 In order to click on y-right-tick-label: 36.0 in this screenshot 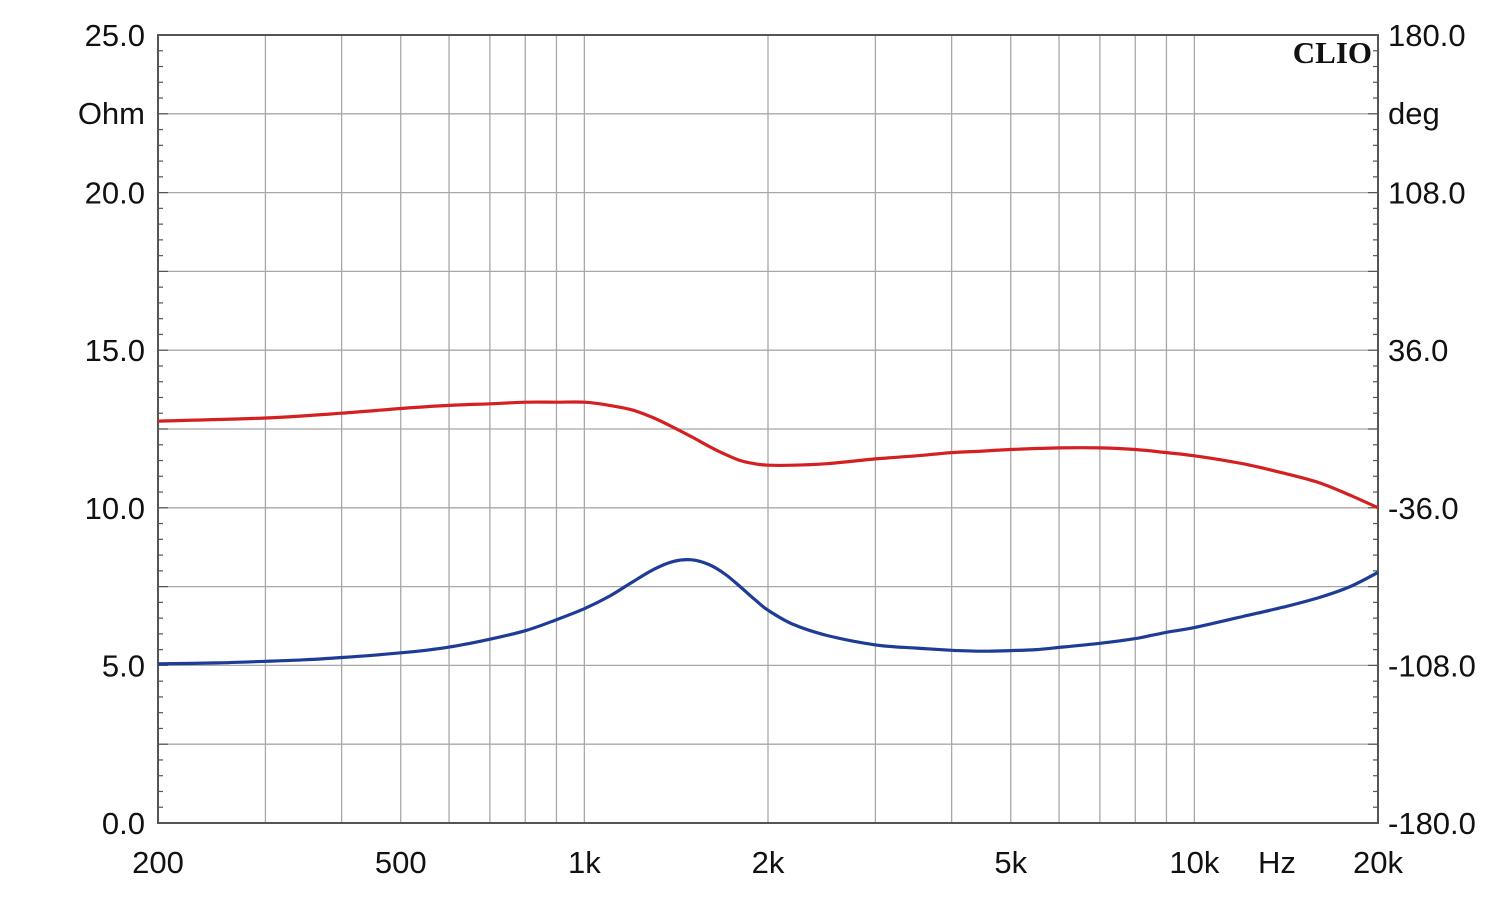, I will do `click(1418, 350)`.